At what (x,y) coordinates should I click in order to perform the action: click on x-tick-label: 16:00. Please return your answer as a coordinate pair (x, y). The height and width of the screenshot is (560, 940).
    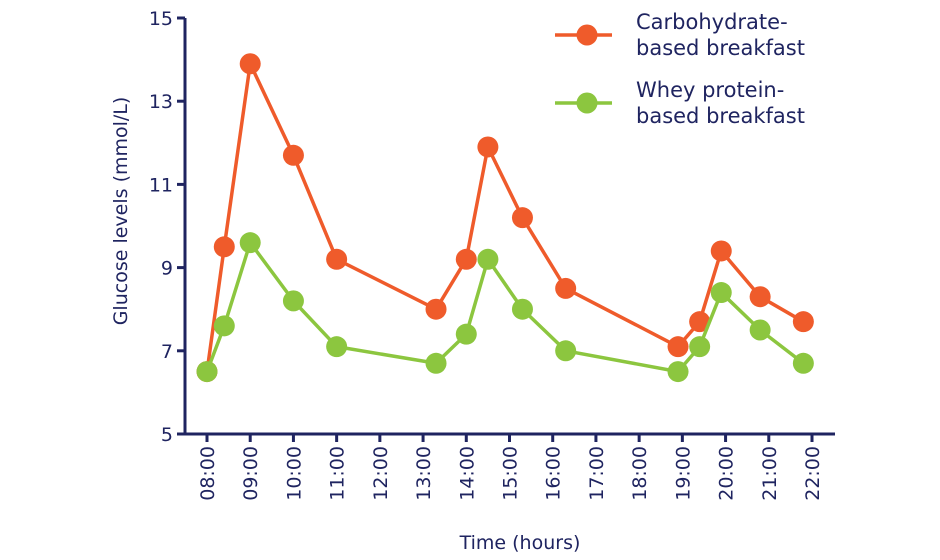
    Looking at the image, I should click on (554, 473).